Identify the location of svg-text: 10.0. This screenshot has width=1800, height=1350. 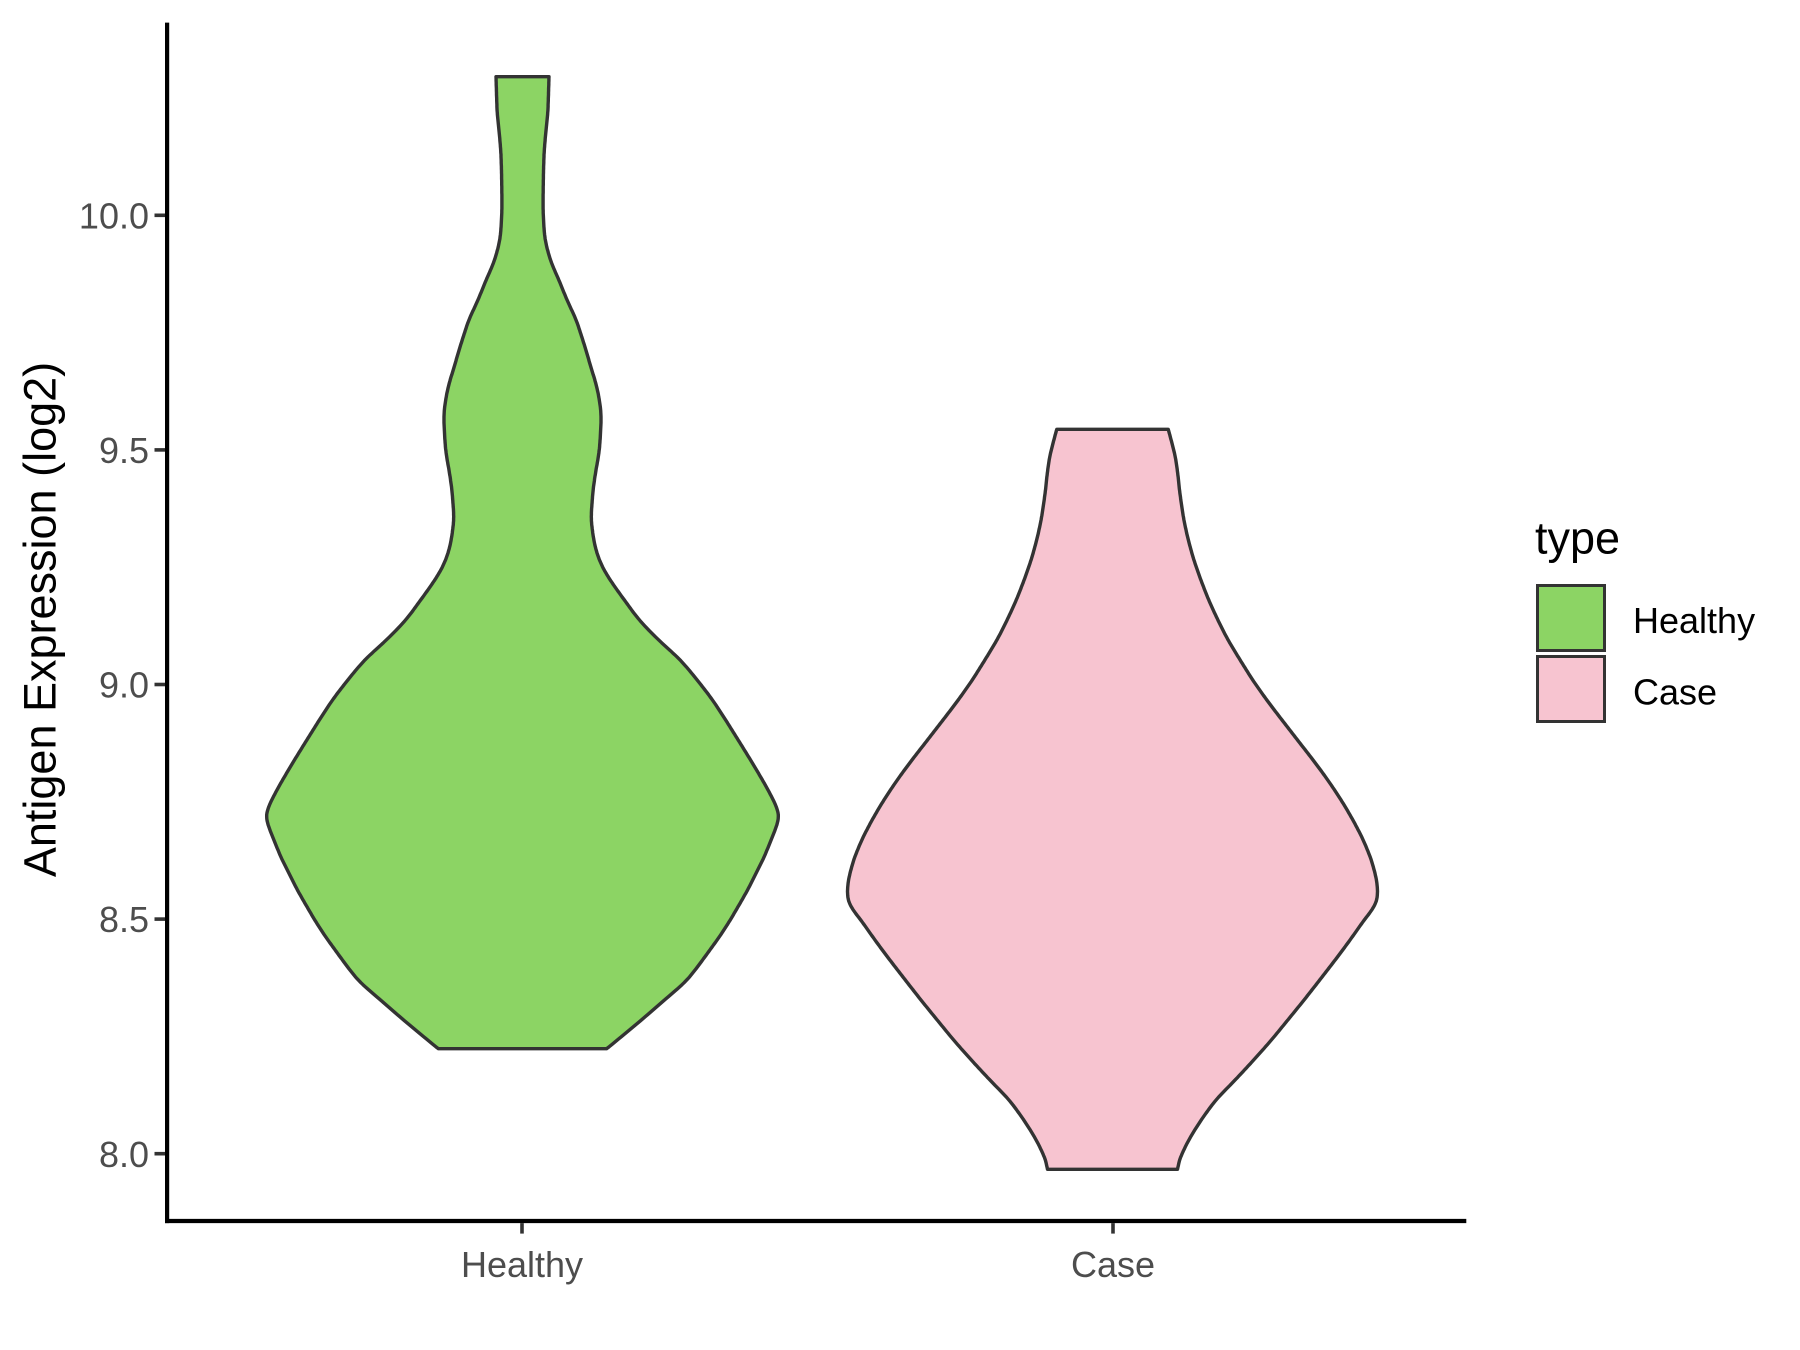
(114, 215).